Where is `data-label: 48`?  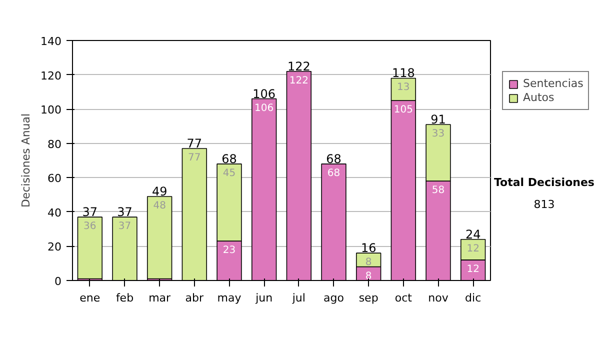
data-label: 48 is located at coordinates (159, 206).